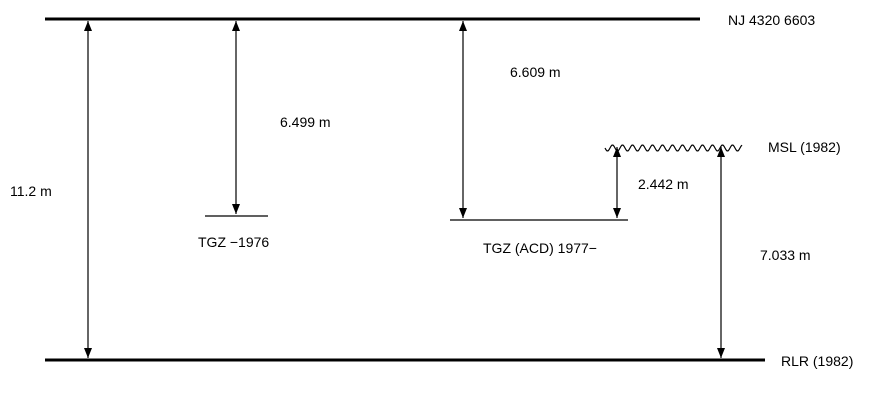 This screenshot has width=875, height=400. I want to click on tgz-acd-value: 6.609 m, so click(535, 72).